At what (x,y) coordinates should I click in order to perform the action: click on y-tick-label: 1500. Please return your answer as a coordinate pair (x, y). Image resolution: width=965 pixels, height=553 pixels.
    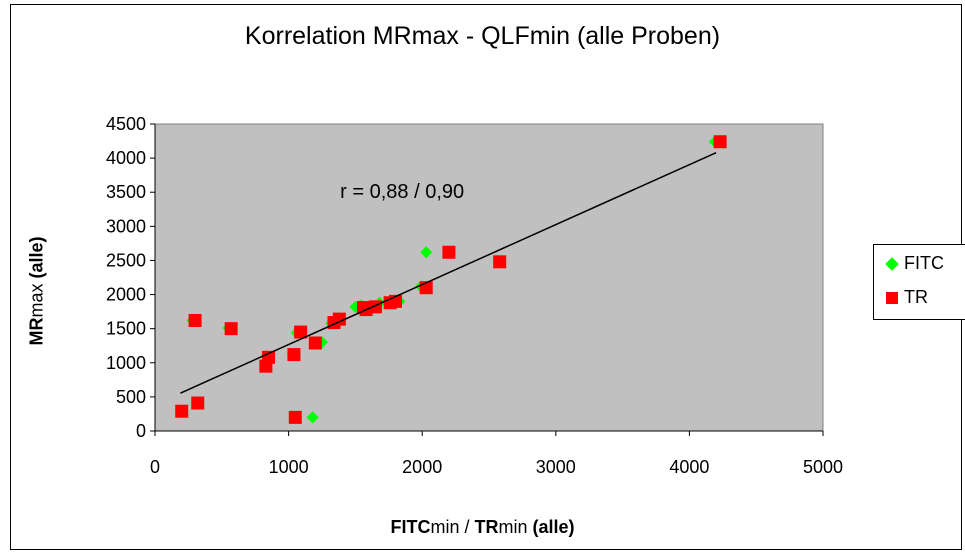
    Looking at the image, I should click on (126, 329).